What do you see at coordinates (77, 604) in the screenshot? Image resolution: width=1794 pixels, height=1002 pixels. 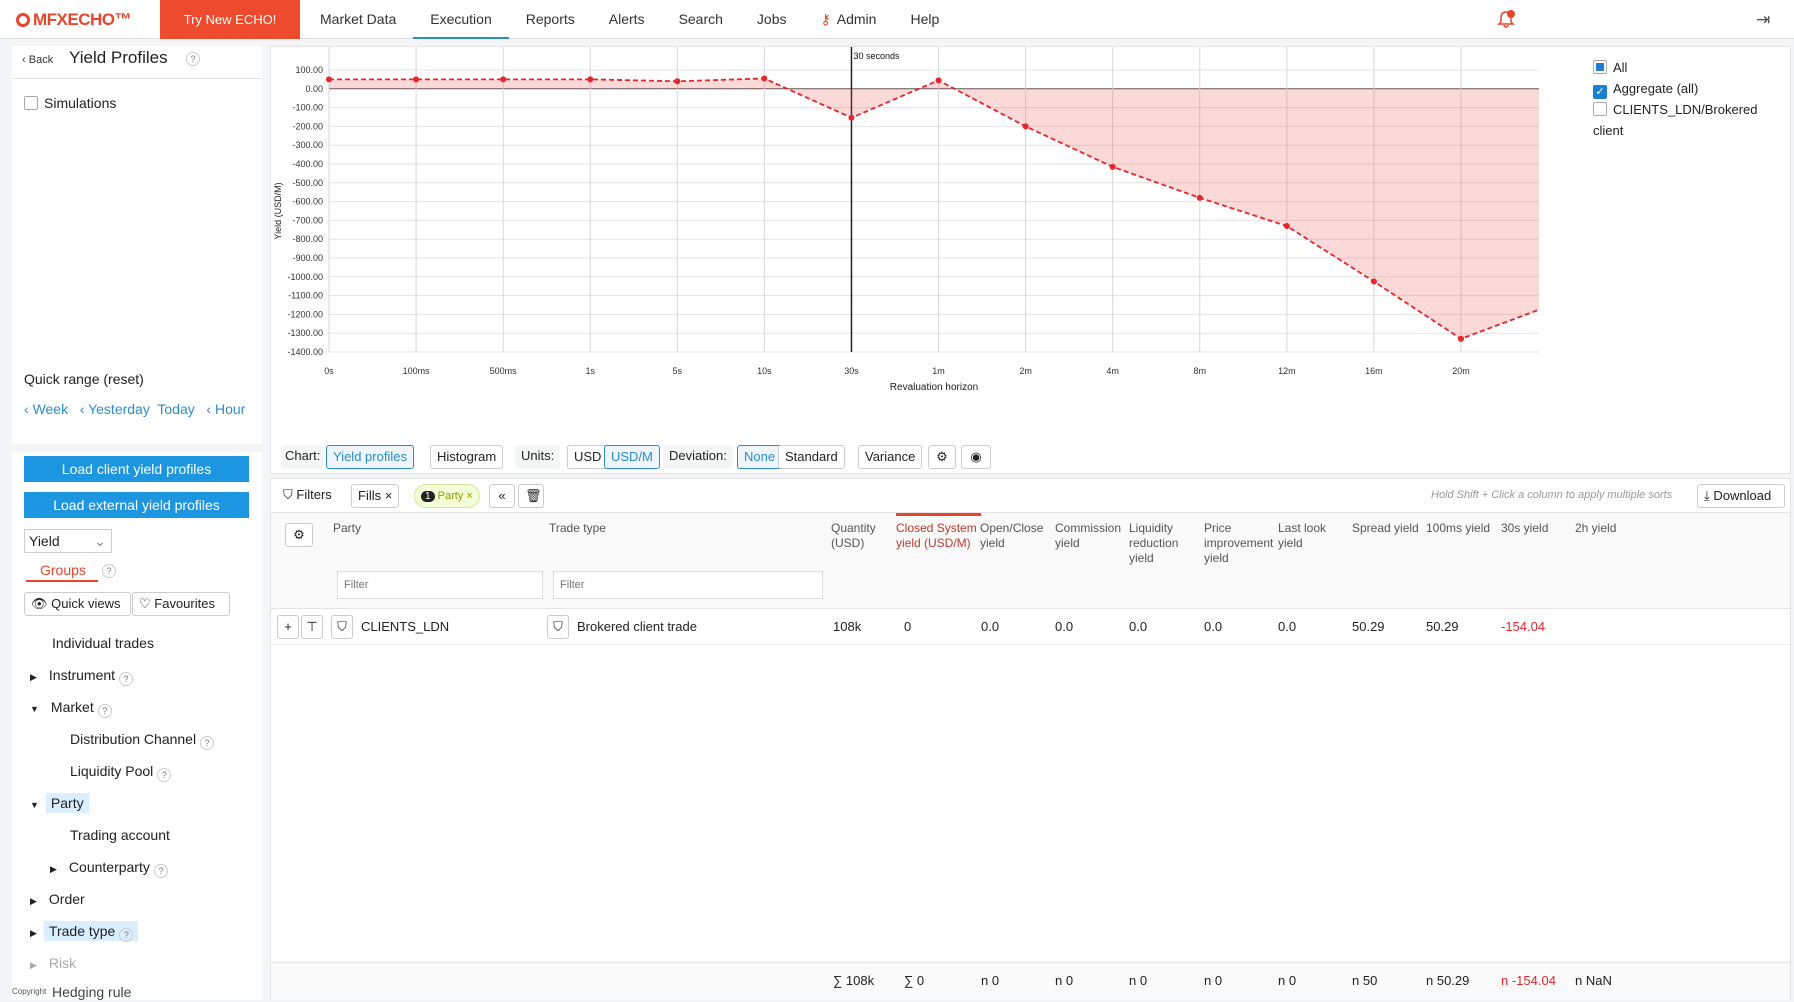 I see `quick-views-button: 👁 Quick views` at bounding box center [77, 604].